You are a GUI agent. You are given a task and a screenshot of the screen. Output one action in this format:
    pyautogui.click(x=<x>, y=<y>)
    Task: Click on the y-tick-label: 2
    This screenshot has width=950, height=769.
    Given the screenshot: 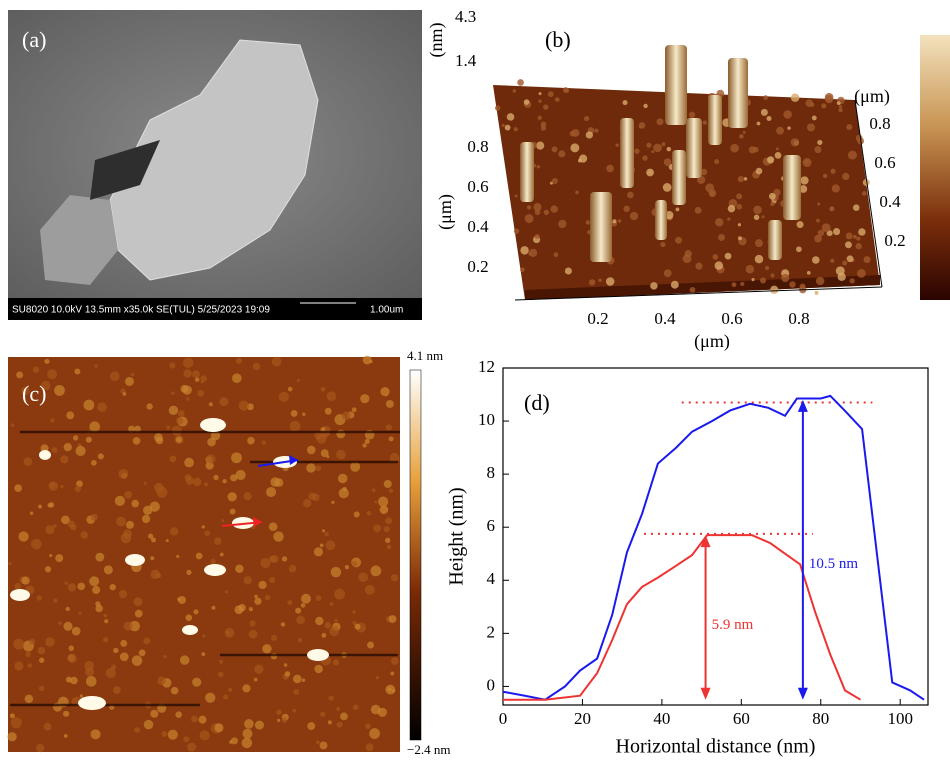 What is the action you would take?
    pyautogui.click(x=491, y=631)
    